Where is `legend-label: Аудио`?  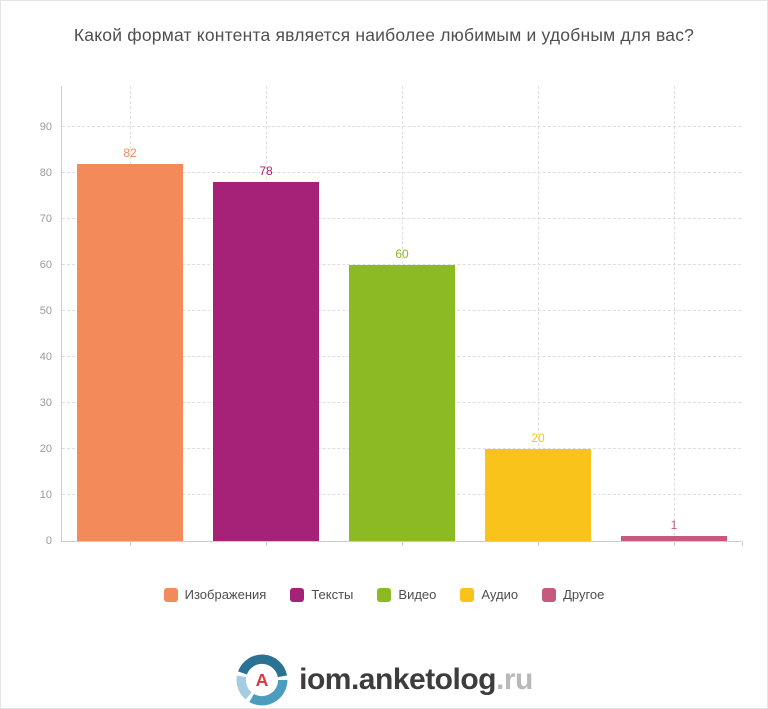
legend-label: Аудио is located at coordinates (500, 594).